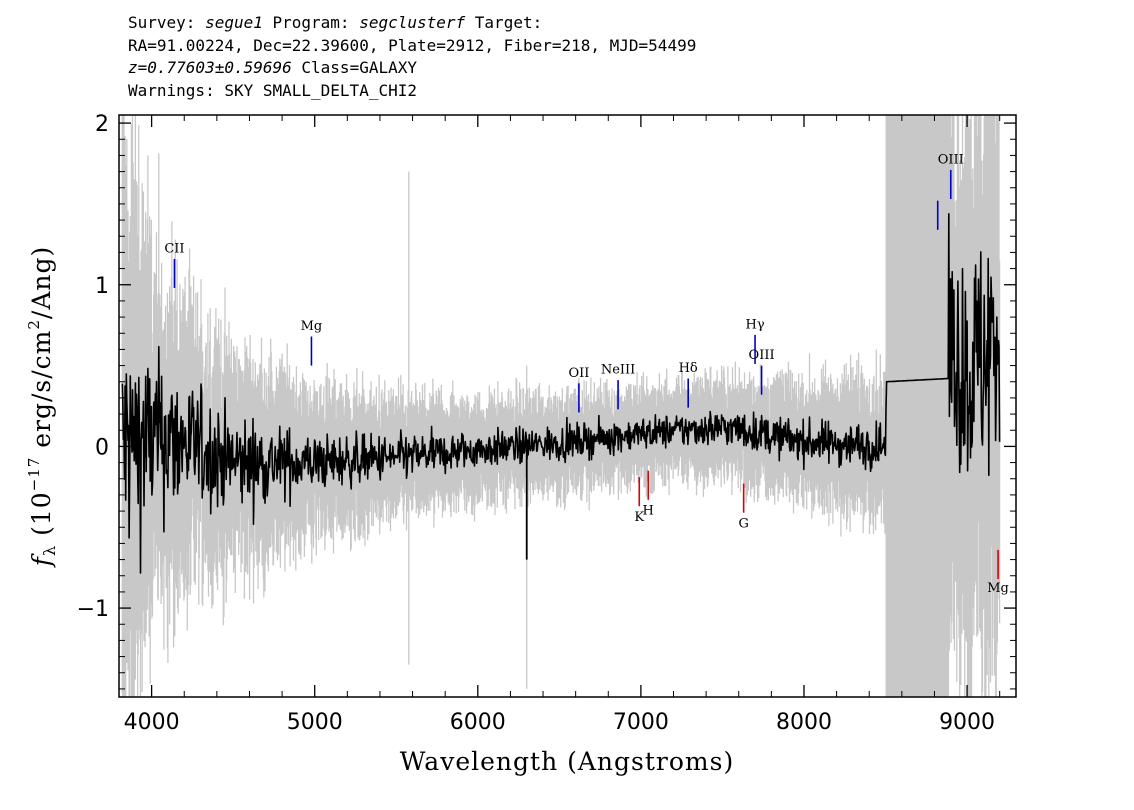 The width and height of the screenshot is (1134, 810). I want to click on program-name: segclusterf, so click(412, 22).